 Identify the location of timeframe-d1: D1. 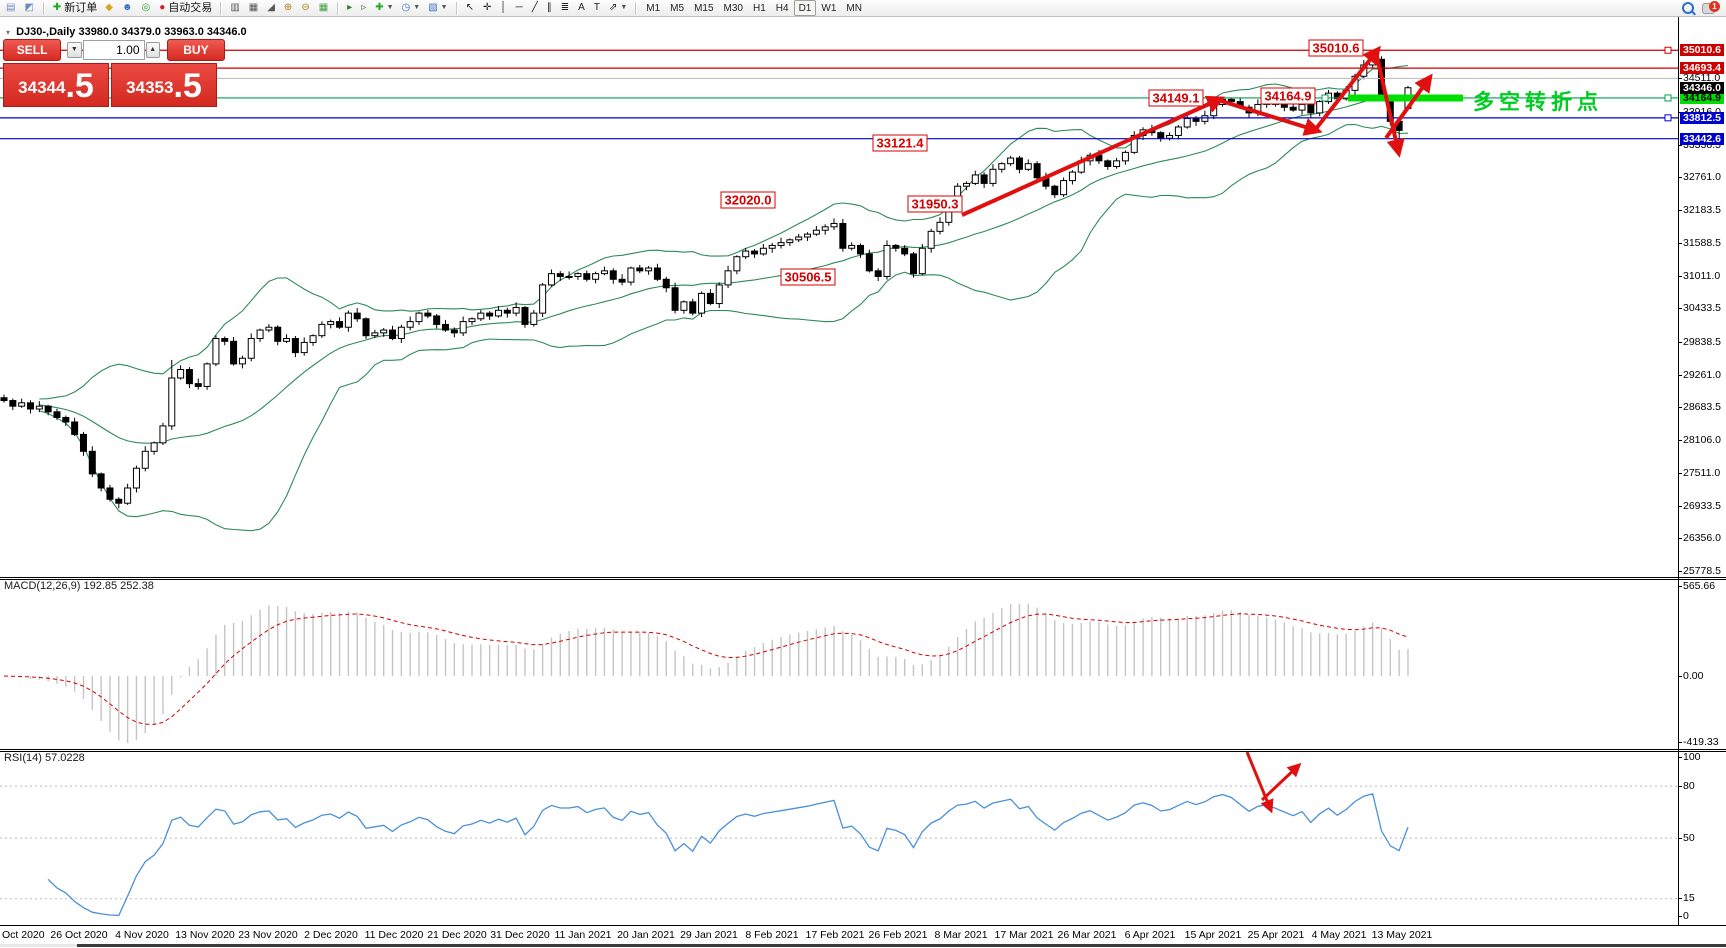
(805, 8).